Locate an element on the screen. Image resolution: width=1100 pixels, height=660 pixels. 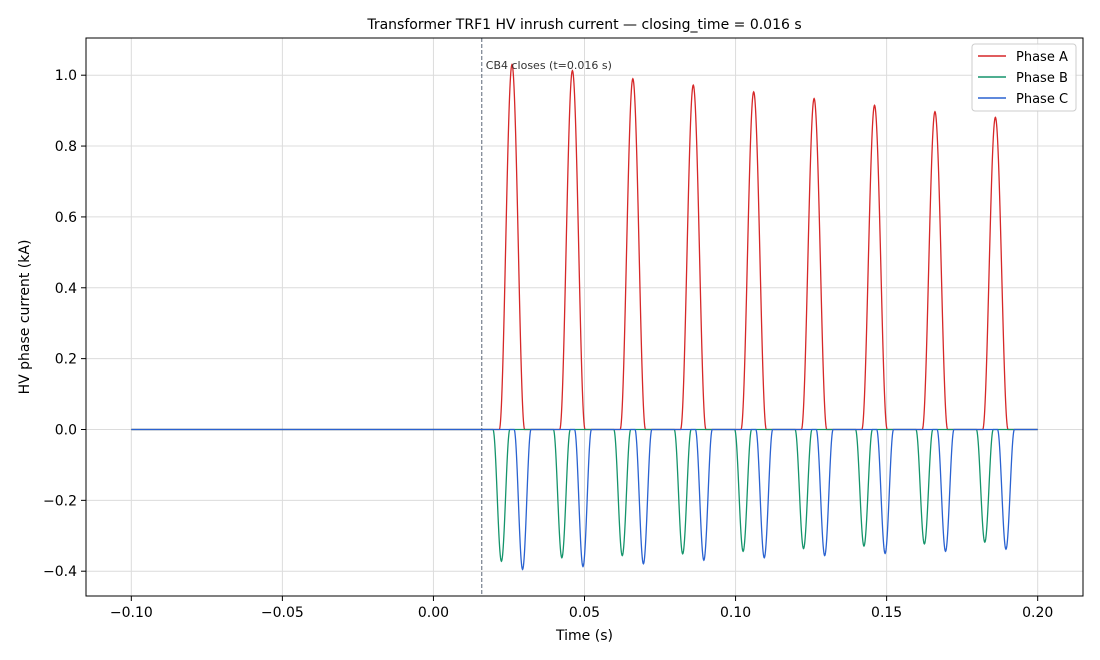
x-tick-label: 0.10 is located at coordinates (735, 613).